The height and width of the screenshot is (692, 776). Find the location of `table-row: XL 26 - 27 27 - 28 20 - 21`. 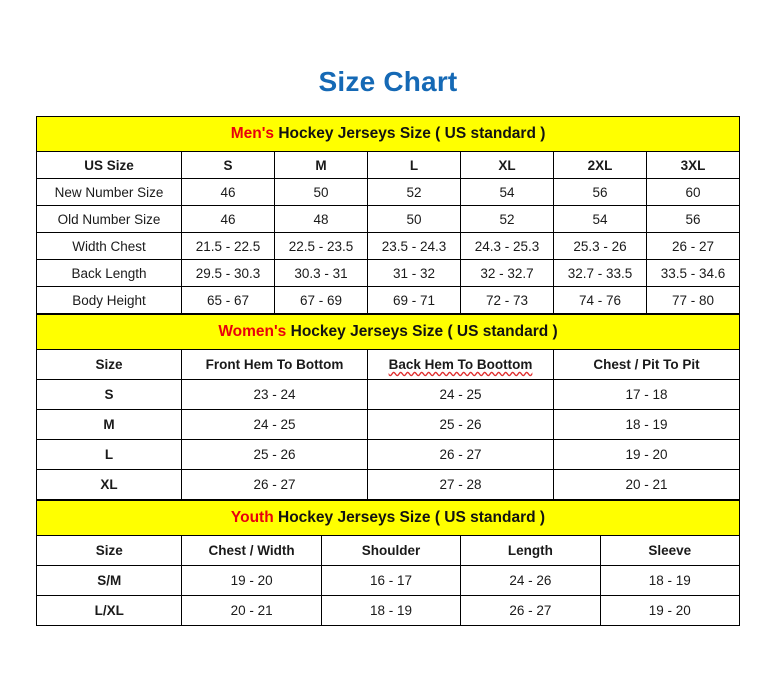

table-row: XL 26 - 27 27 - 28 20 - 21 is located at coordinates (388, 484).